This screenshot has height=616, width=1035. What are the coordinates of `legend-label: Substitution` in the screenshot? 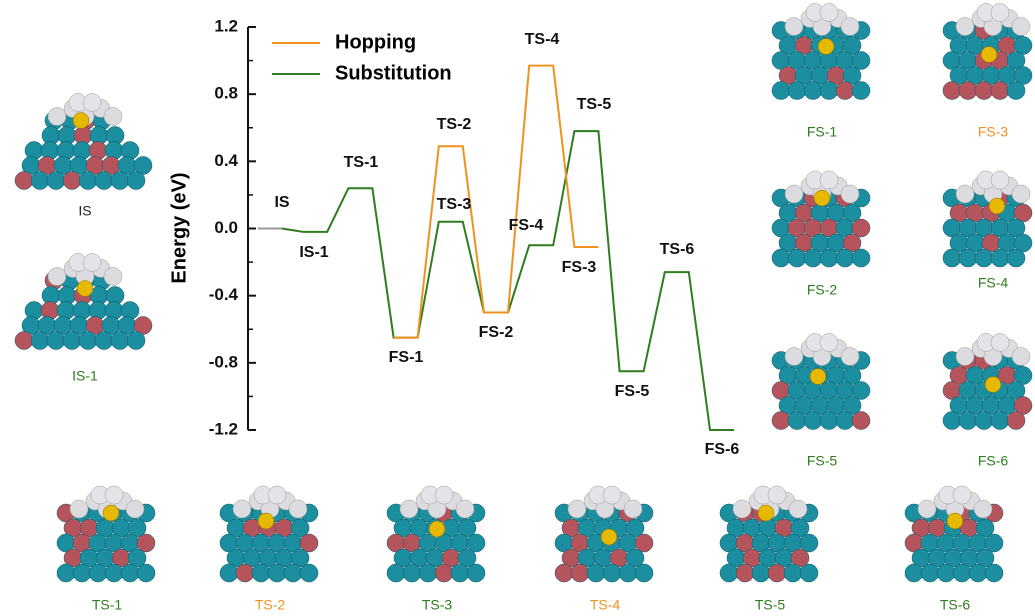 It's located at (393, 73).